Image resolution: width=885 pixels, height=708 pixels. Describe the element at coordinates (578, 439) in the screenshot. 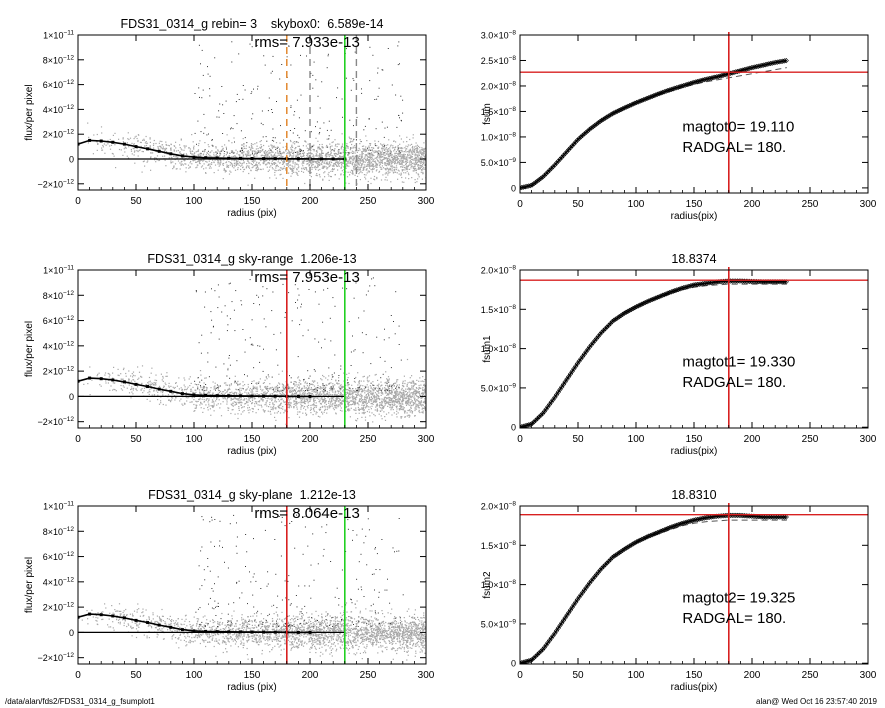

I see `x-tick-label: 50` at that location.